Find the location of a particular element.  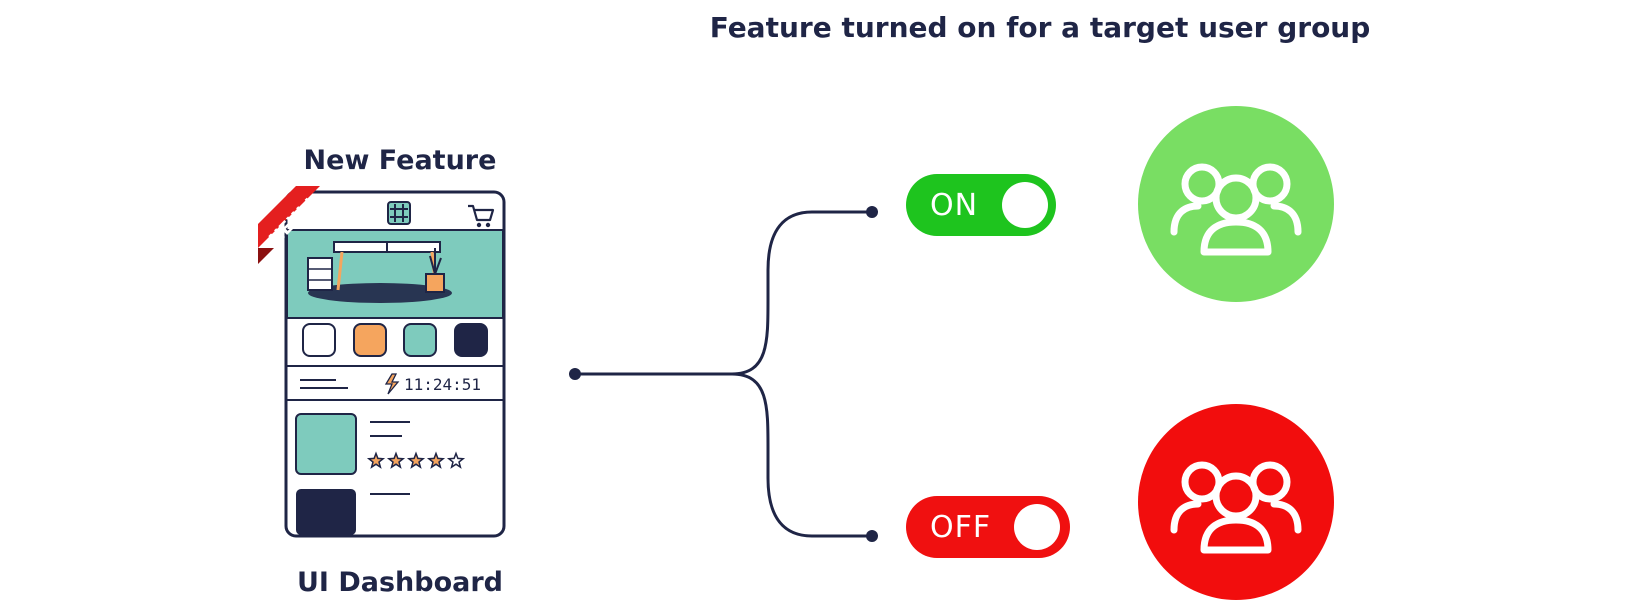

toggle-off: OFF is located at coordinates (988, 527).